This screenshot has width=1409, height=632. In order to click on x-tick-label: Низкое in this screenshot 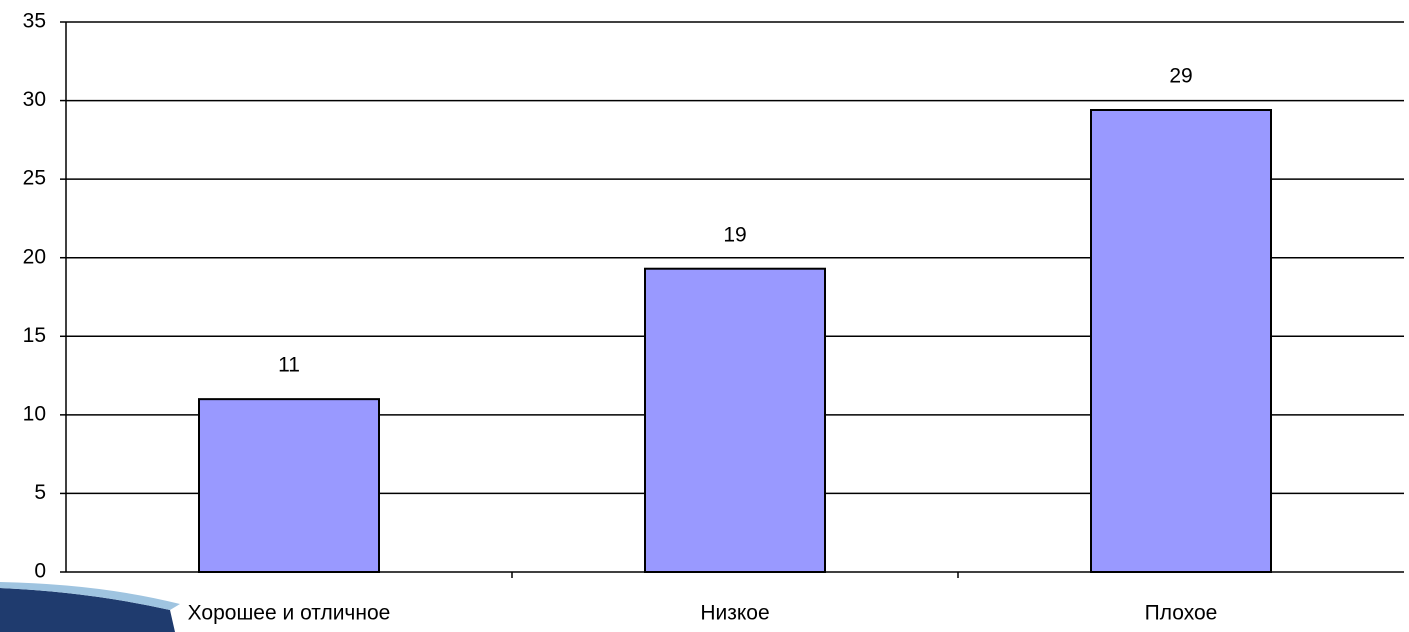, I will do `click(734, 613)`.